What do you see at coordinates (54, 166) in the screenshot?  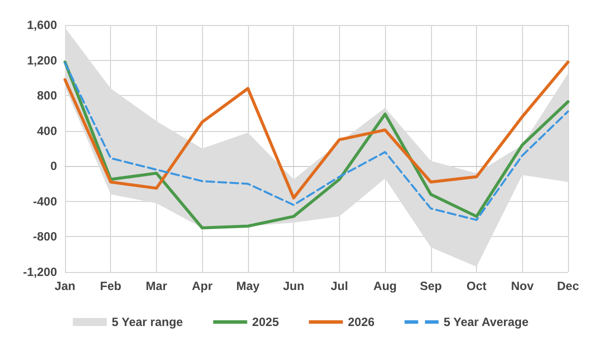 I see `y-tick-label: 0` at bounding box center [54, 166].